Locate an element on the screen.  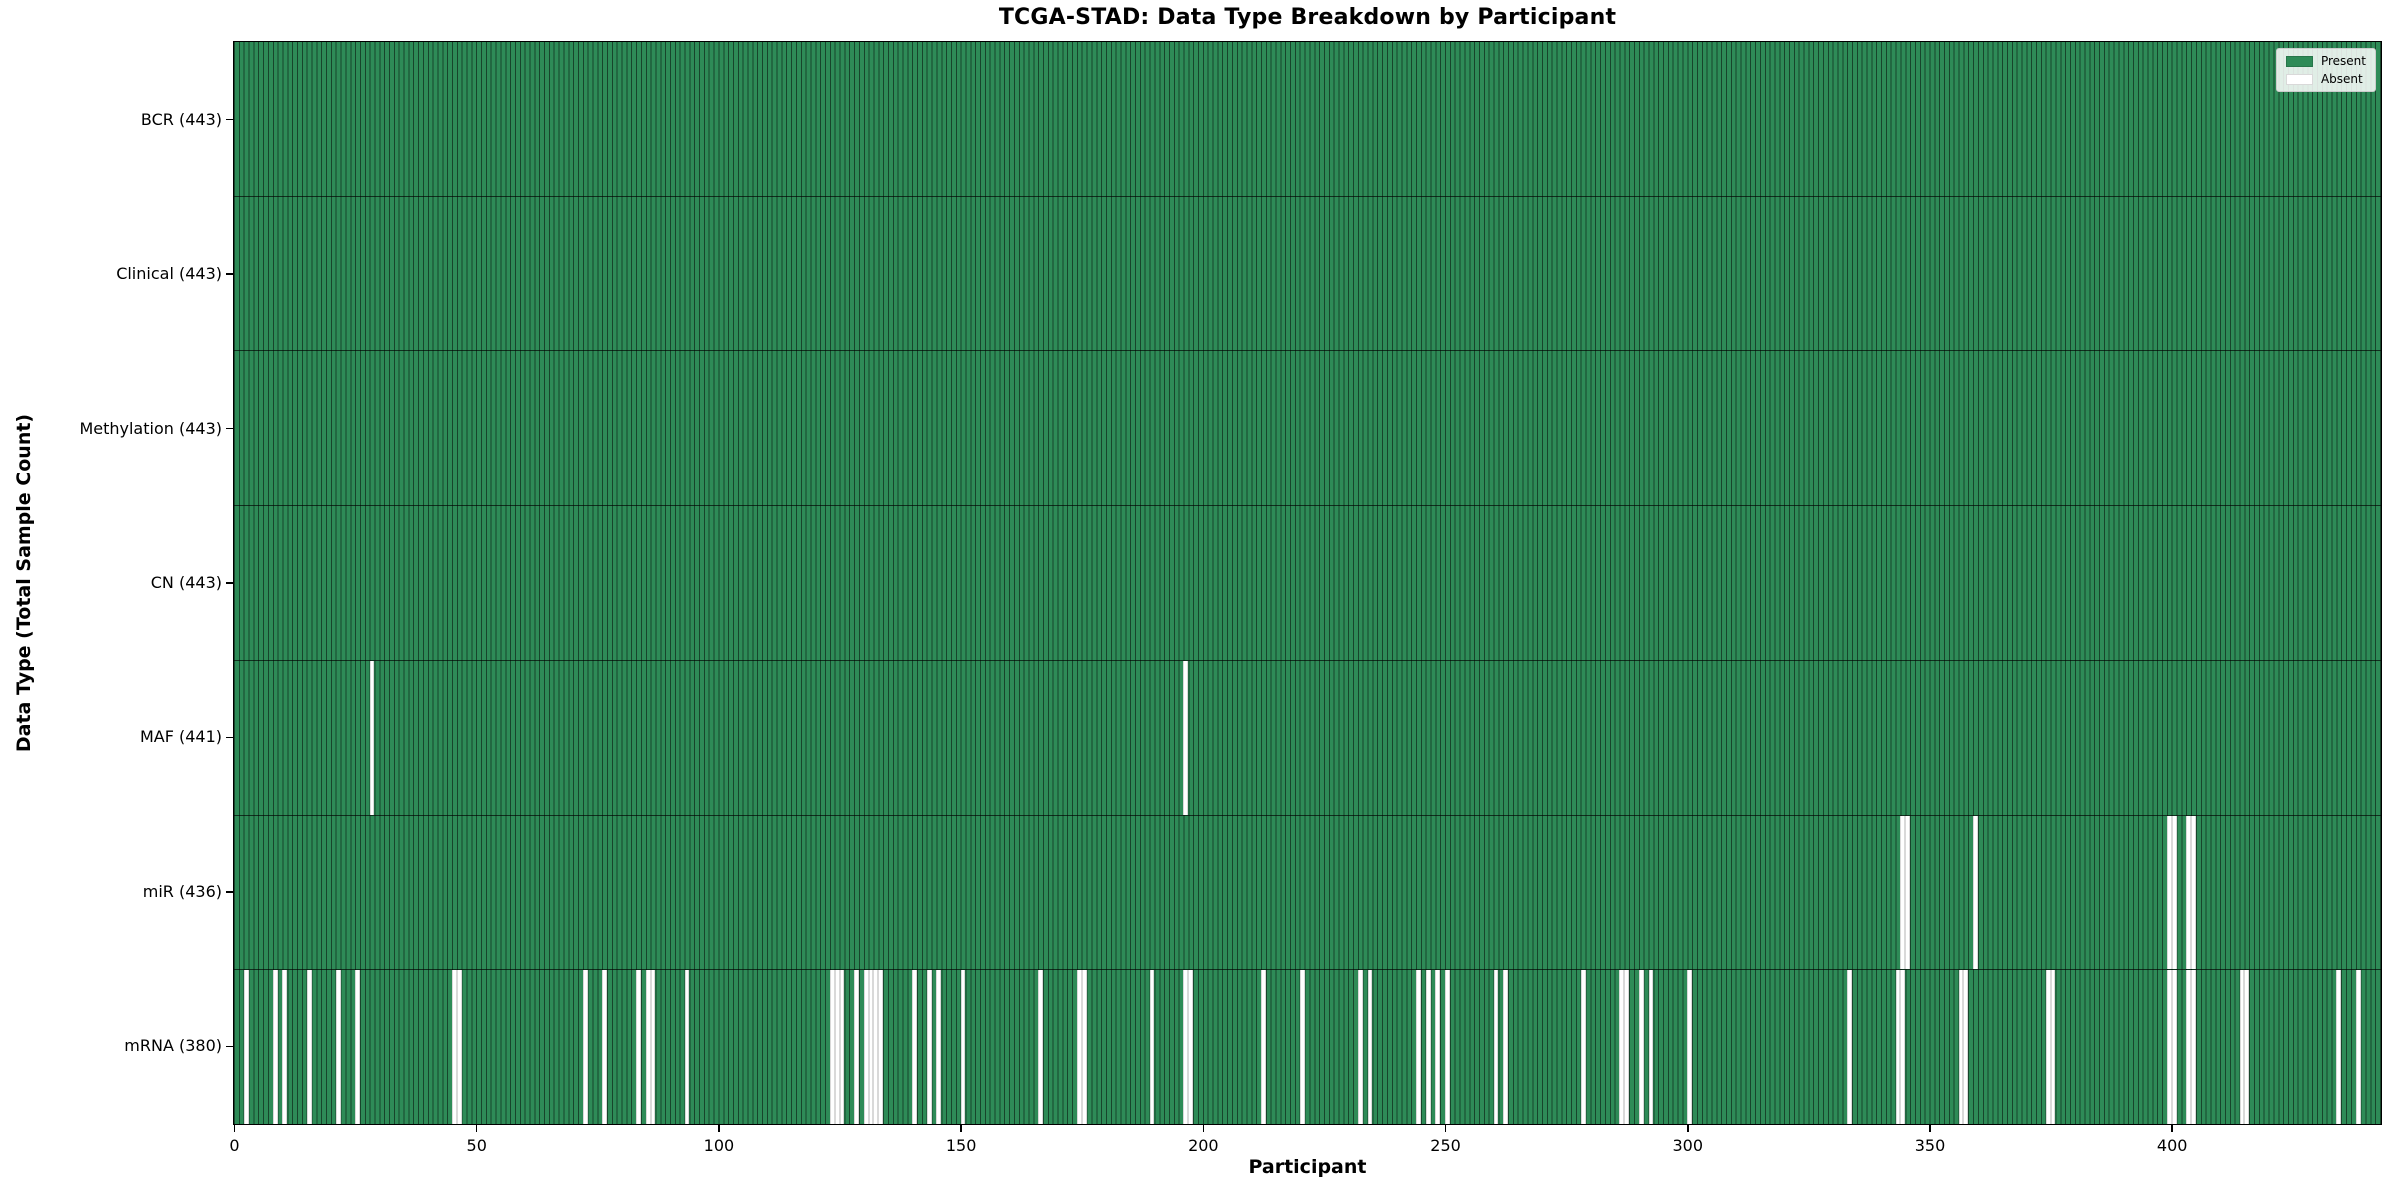
row-CN is located at coordinates (1307, 582).